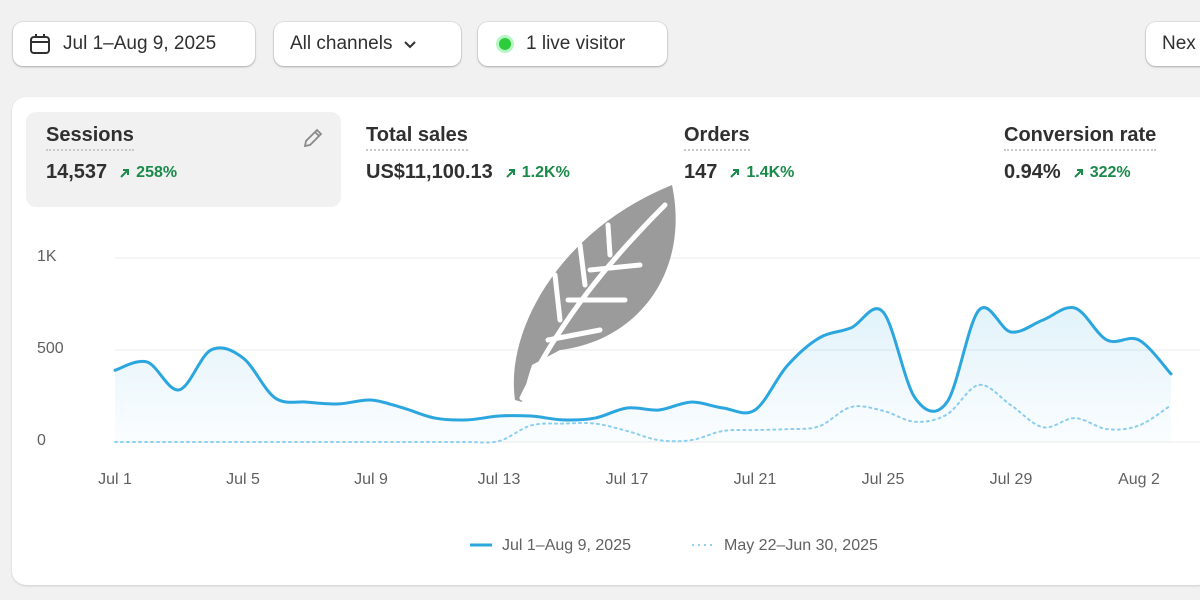 The width and height of the screenshot is (1200, 600). I want to click on live-visitor-text: 1 live visitor, so click(576, 43).